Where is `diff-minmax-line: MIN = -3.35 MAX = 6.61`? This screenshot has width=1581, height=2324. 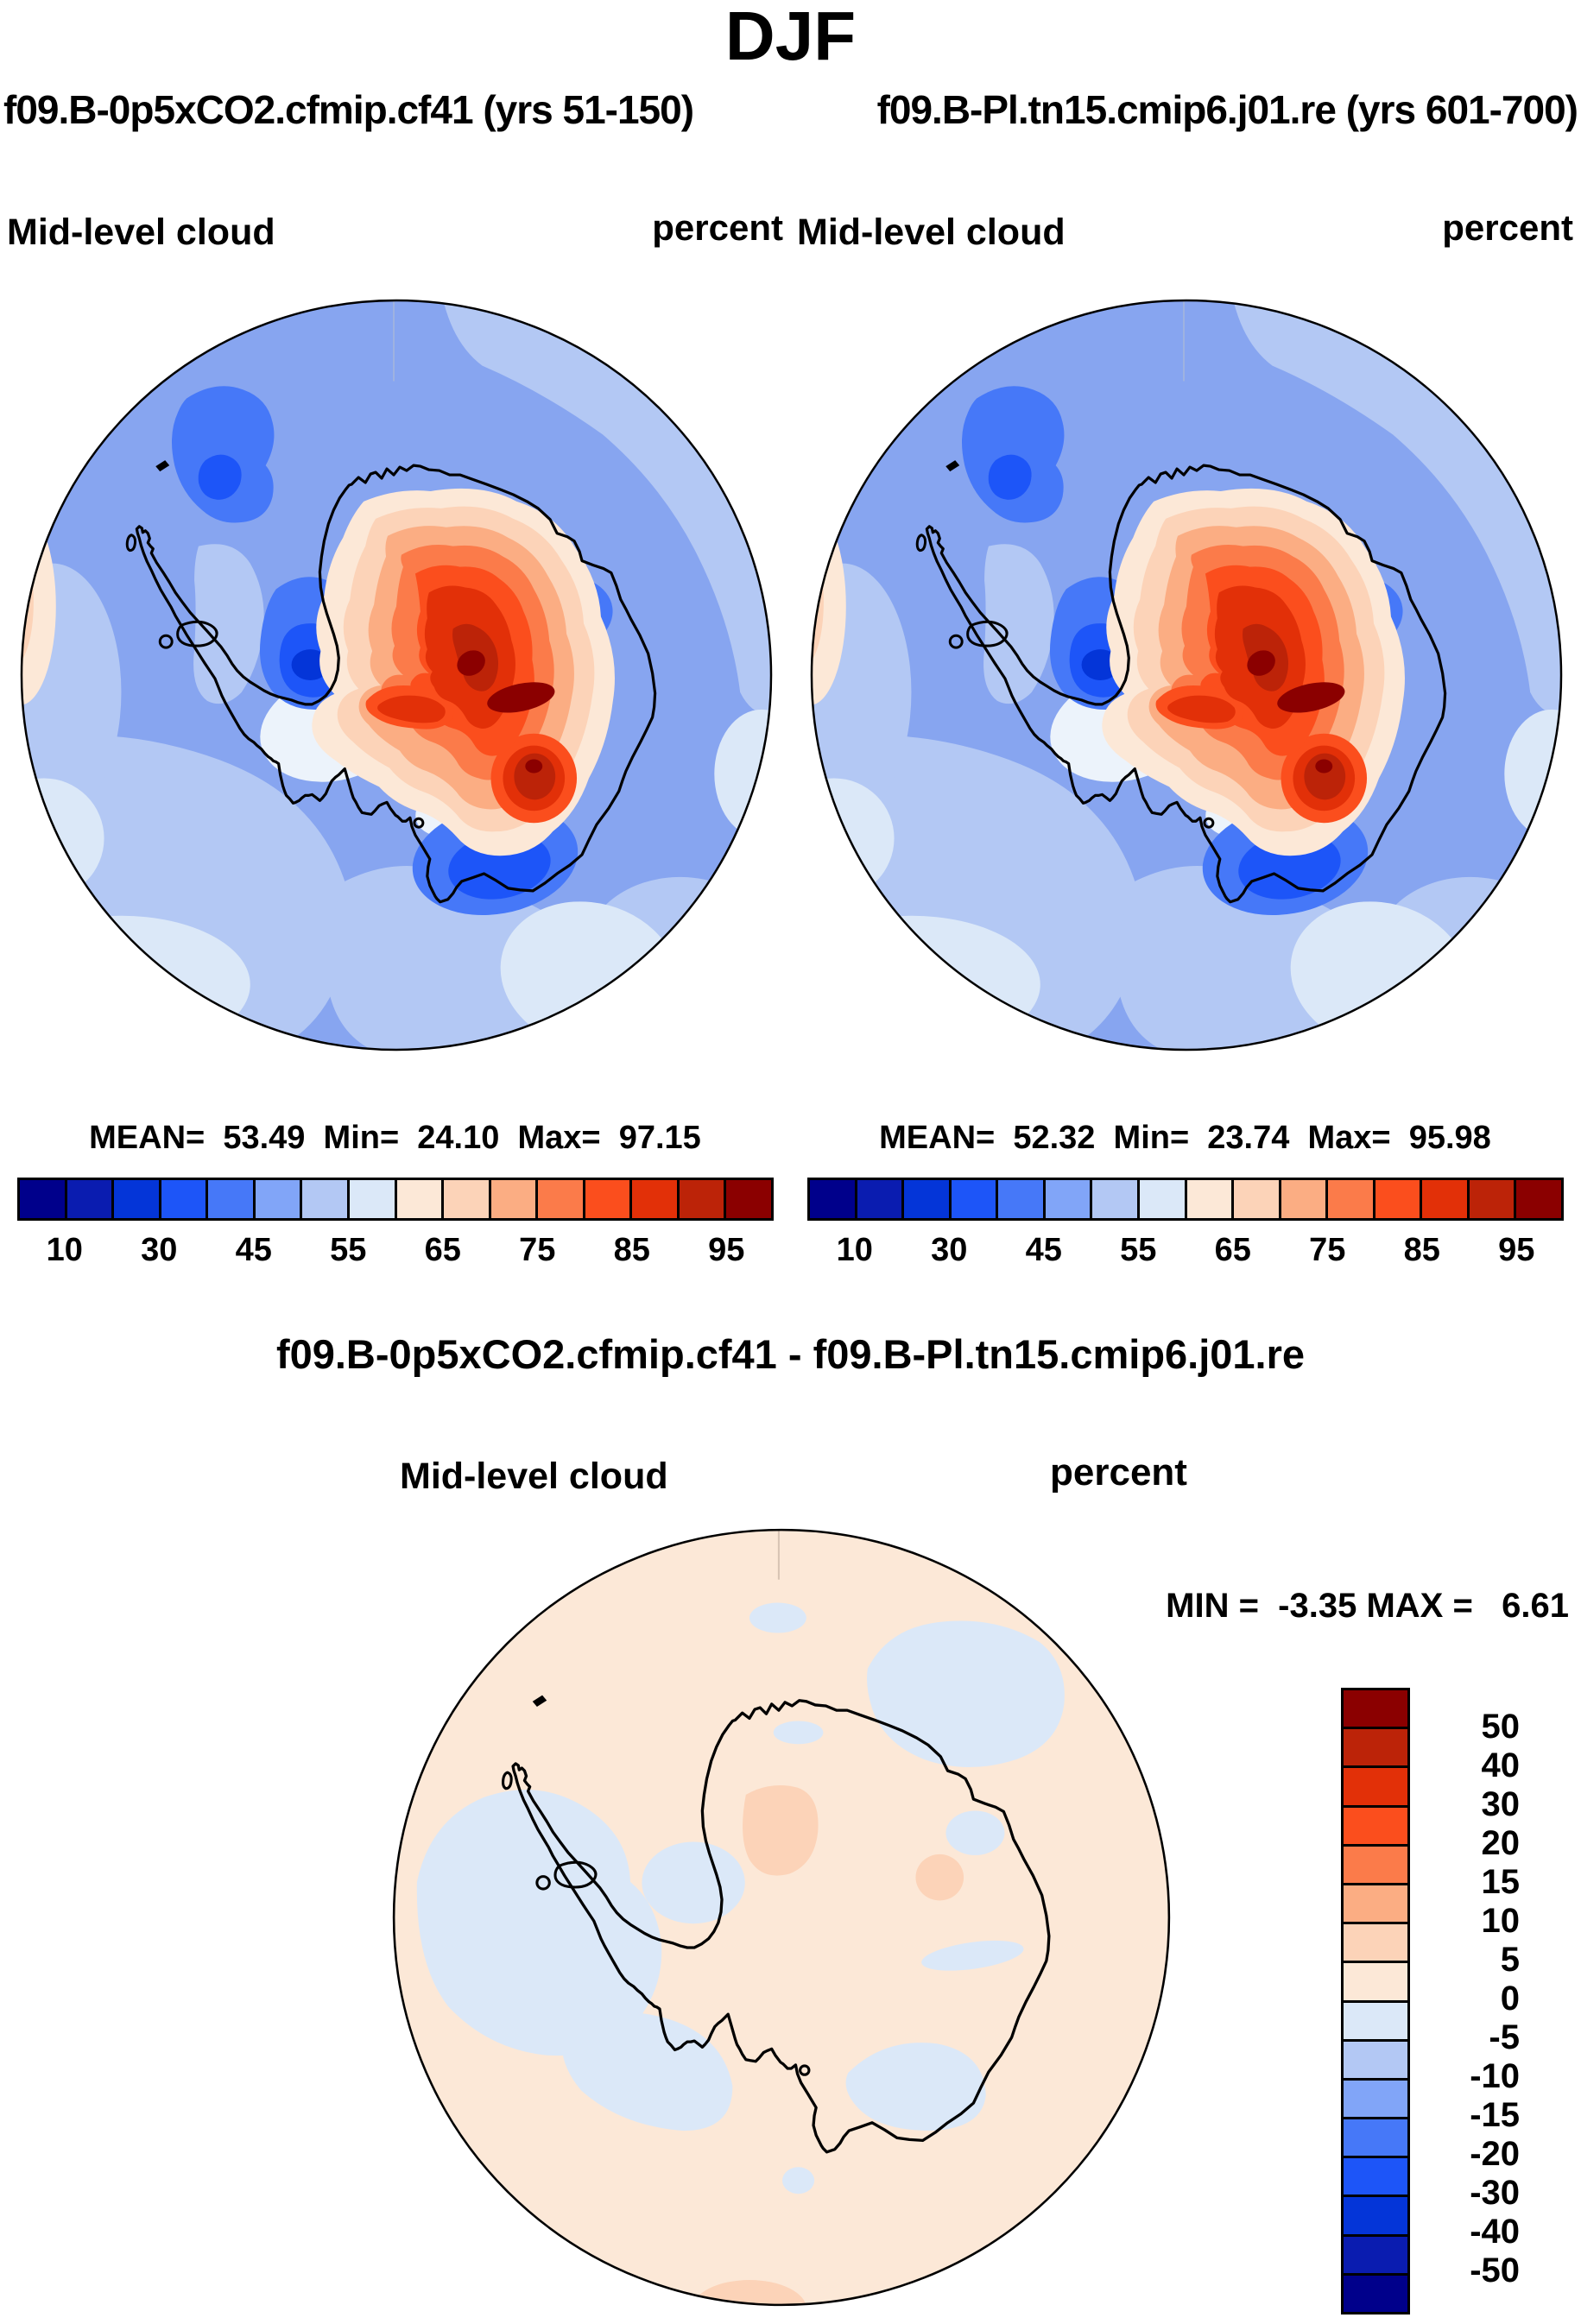 diff-minmax-line: MIN = -3.35 MAX = 6.61 is located at coordinates (1367, 1606).